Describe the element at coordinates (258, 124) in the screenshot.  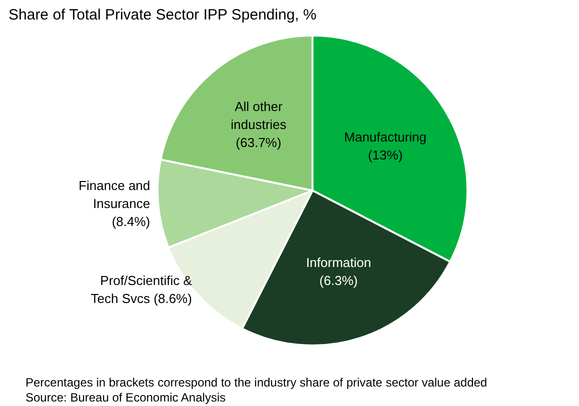
I see `slice-label: All other industries (63.7%)` at that location.